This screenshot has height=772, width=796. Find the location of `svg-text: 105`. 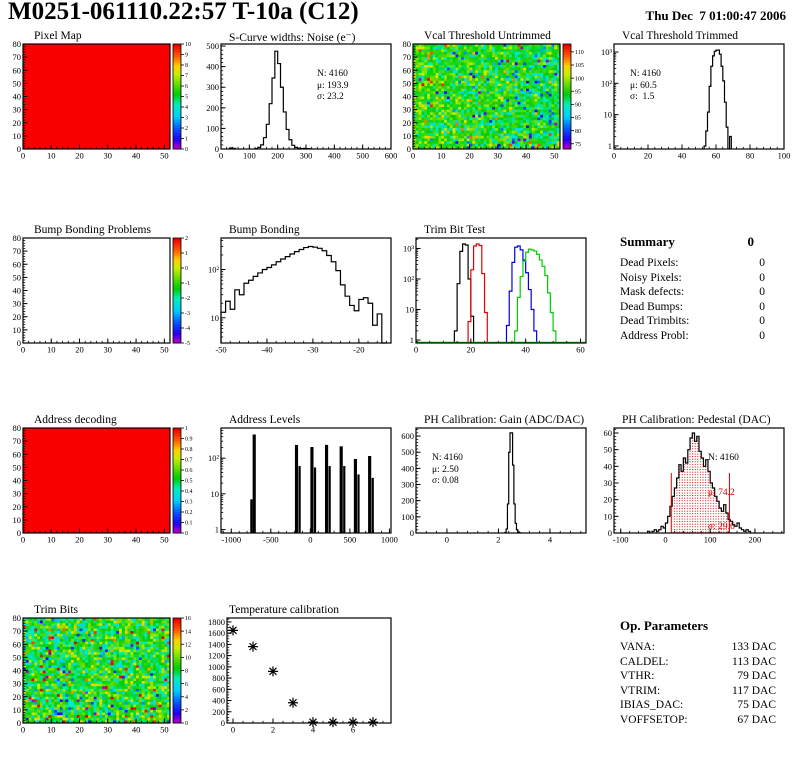

svg-text: 105 is located at coordinates (579, 66).